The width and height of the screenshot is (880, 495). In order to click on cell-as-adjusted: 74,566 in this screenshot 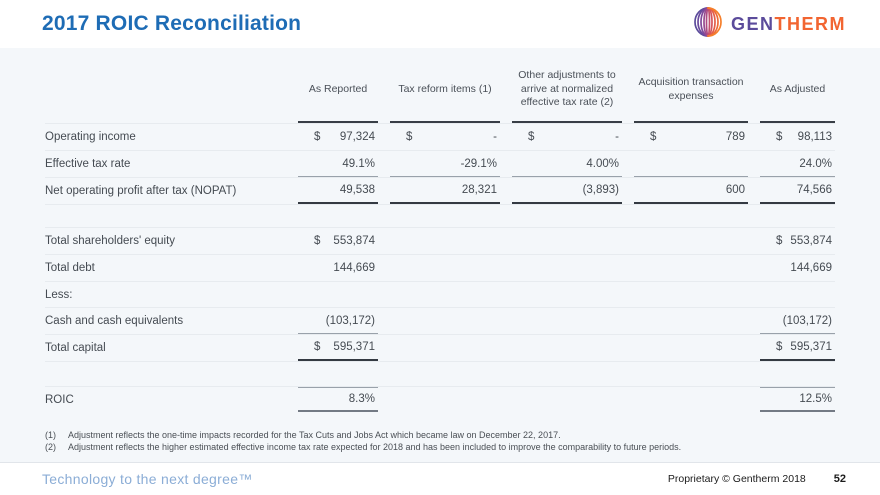, I will do `click(797, 191)`.